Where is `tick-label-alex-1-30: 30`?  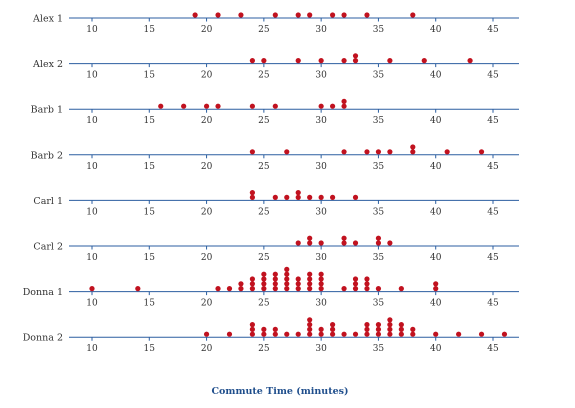 tick-label-alex-1-30: 30 is located at coordinates (321, 30).